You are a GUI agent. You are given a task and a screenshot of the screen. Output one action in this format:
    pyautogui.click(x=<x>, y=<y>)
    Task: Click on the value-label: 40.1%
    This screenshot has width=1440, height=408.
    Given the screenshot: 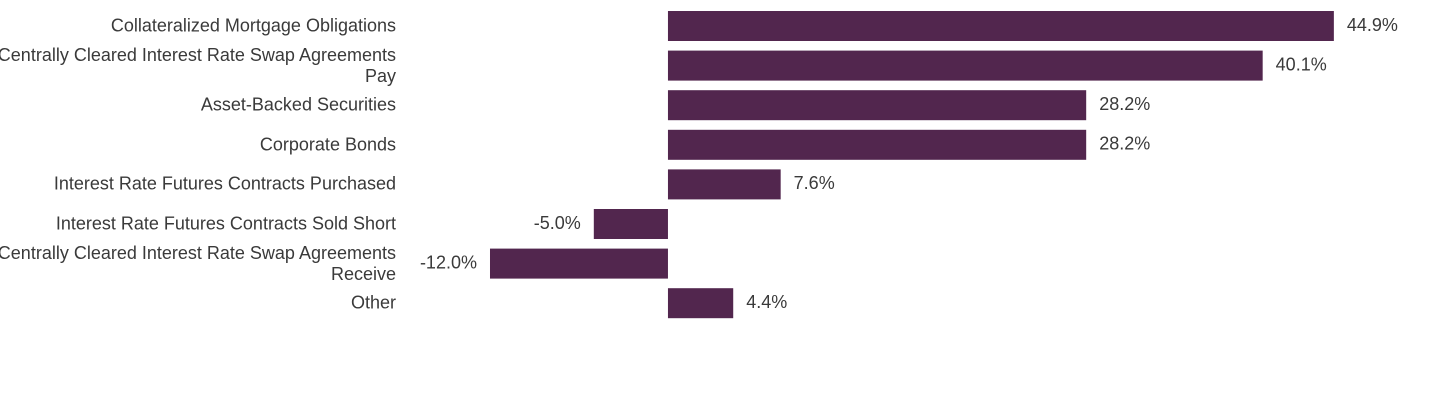 What is the action you would take?
    pyautogui.click(x=1301, y=64)
    